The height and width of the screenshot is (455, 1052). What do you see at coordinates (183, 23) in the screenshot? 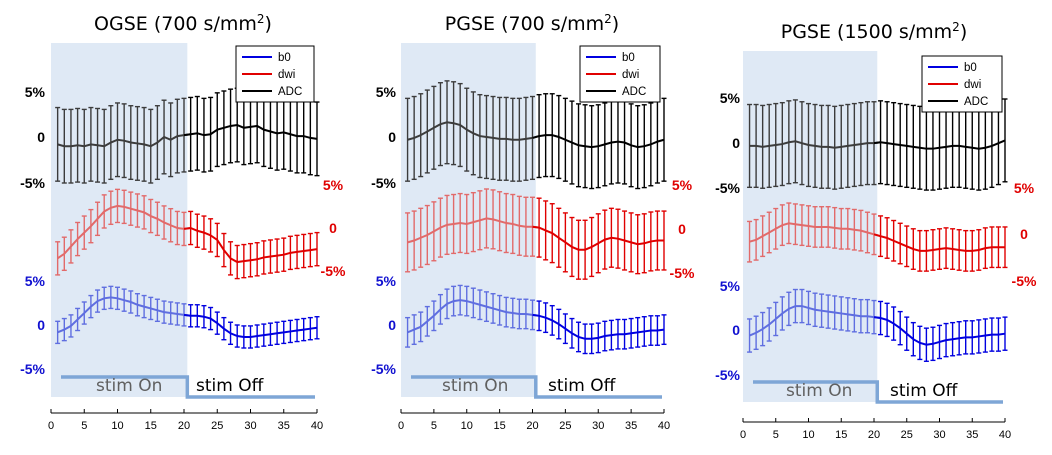
I see `chart-title: OGSE (700 s/mm2)` at bounding box center [183, 23].